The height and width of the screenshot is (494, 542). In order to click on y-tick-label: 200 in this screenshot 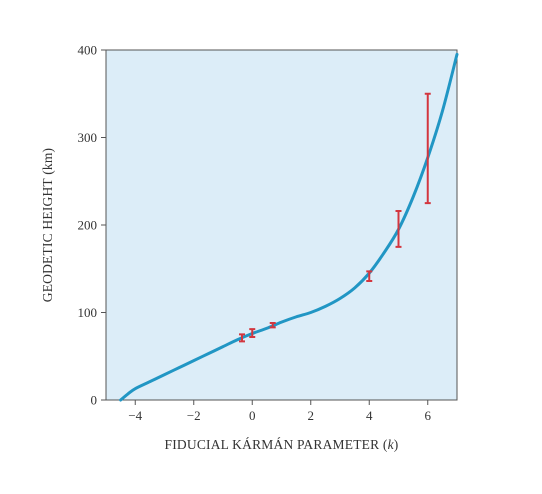, I will do `click(88, 225)`.